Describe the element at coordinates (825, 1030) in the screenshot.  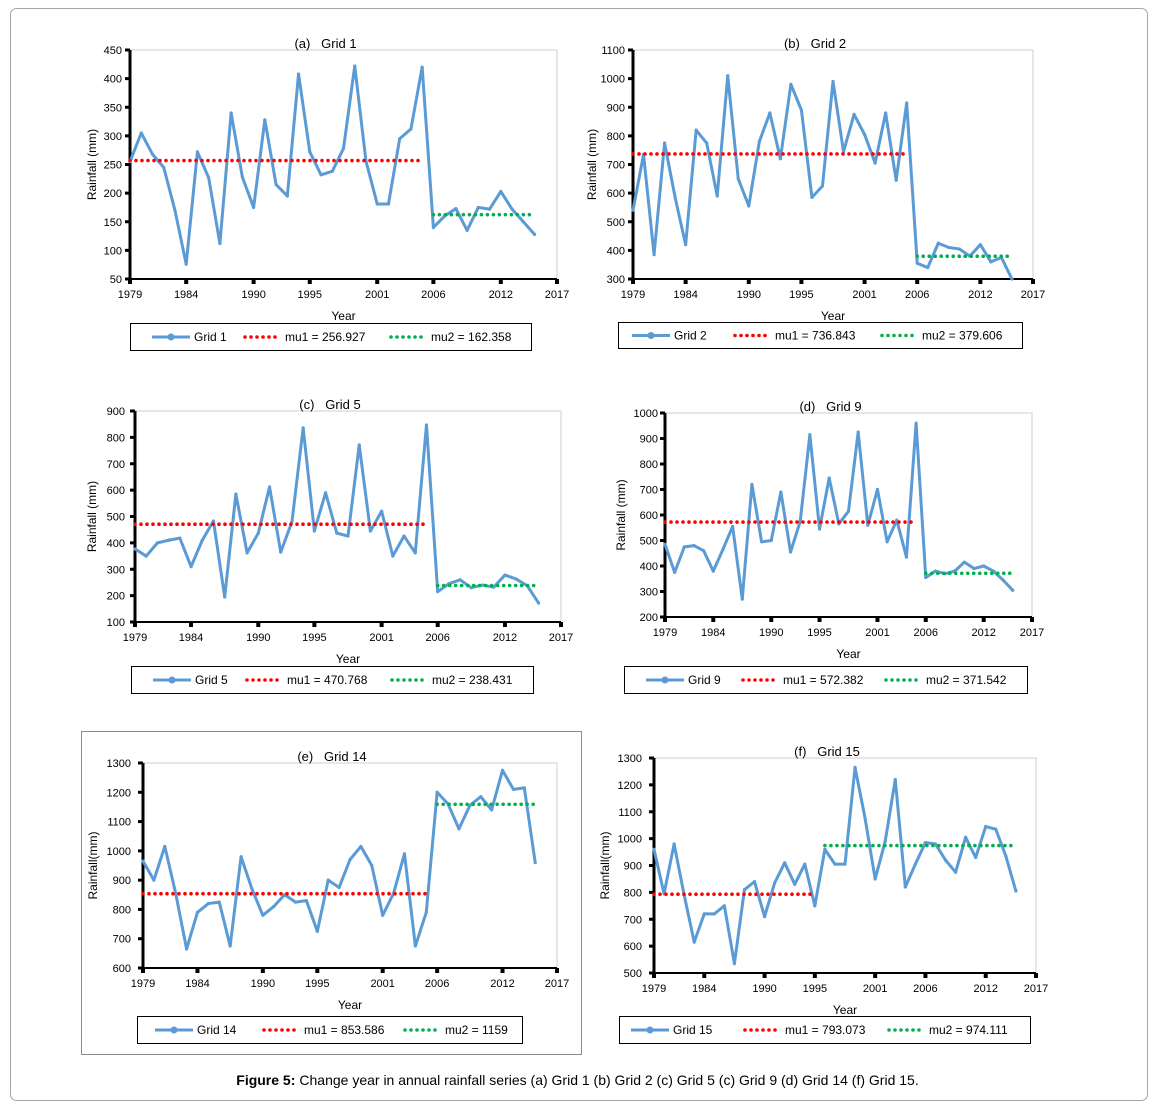
I see `legend-label: mu1 = 793.073` at that location.